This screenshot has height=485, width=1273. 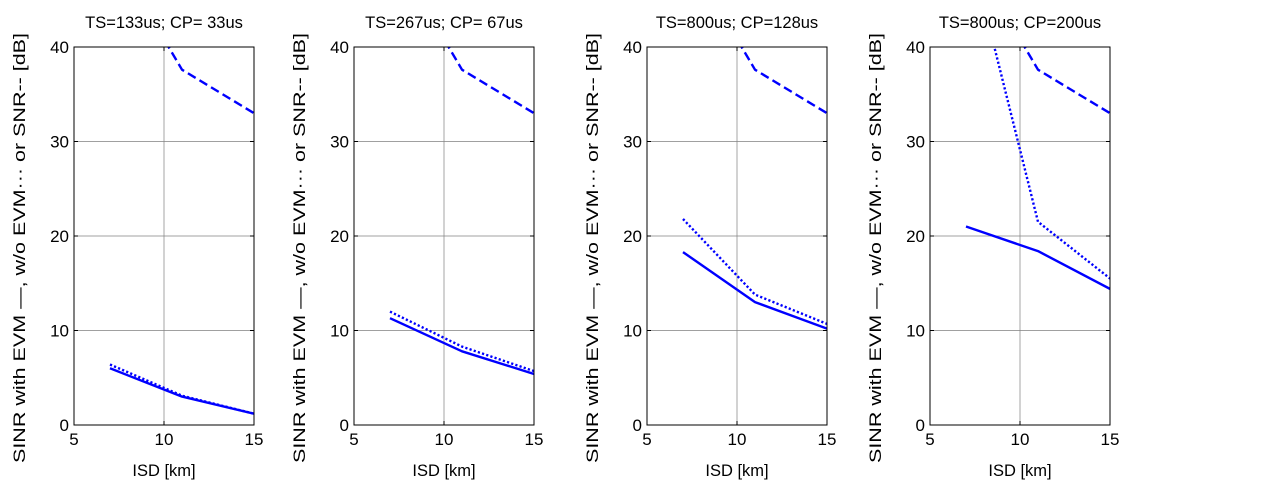 What do you see at coordinates (444, 23) in the screenshot?
I see `chart-title: TS=267us; CP= 67us` at bounding box center [444, 23].